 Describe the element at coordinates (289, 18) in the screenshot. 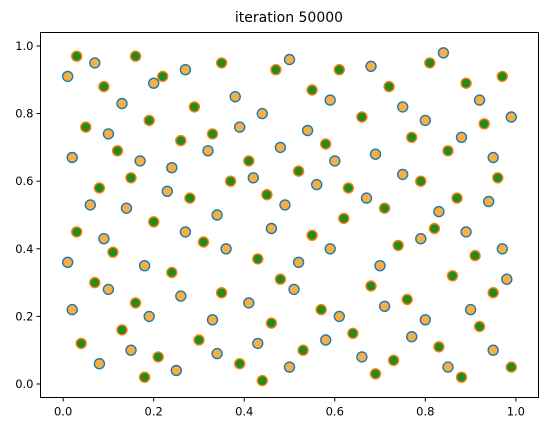

I see `chart-title: iteration 50000` at that location.